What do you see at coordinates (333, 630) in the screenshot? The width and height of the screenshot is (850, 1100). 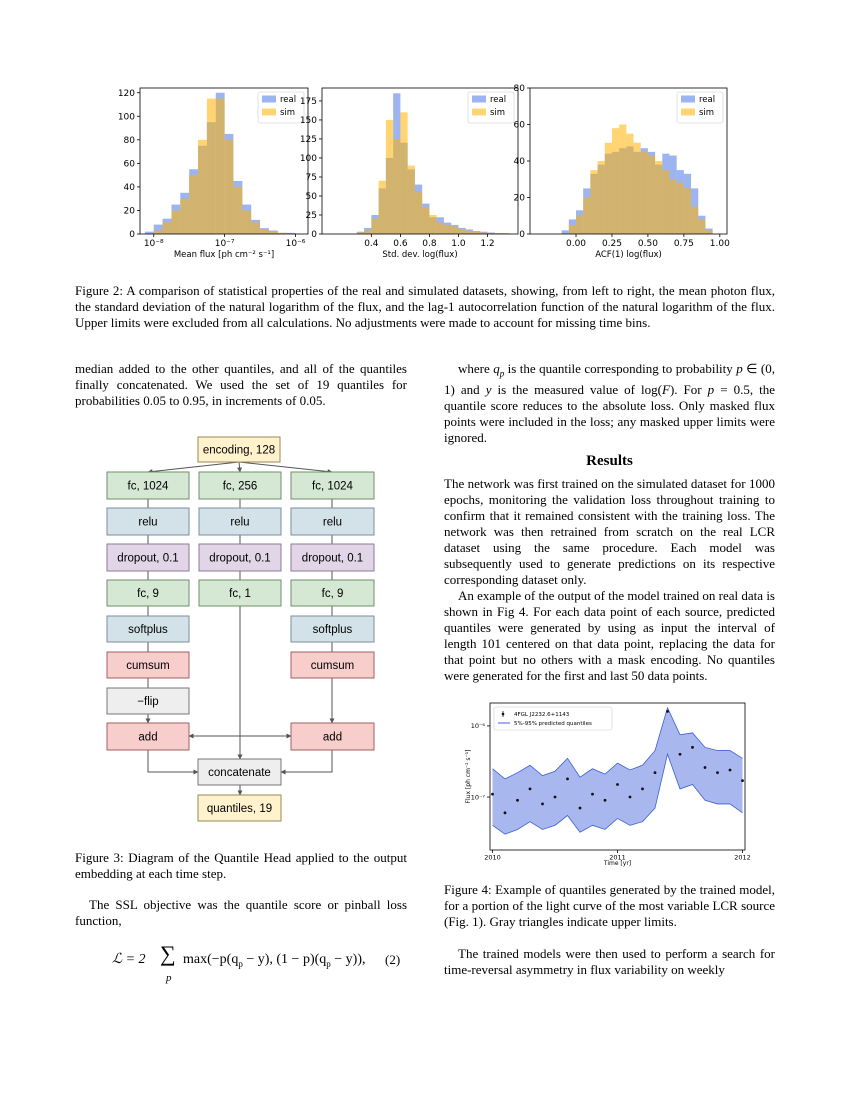 I see `node-label: softplus` at bounding box center [333, 630].